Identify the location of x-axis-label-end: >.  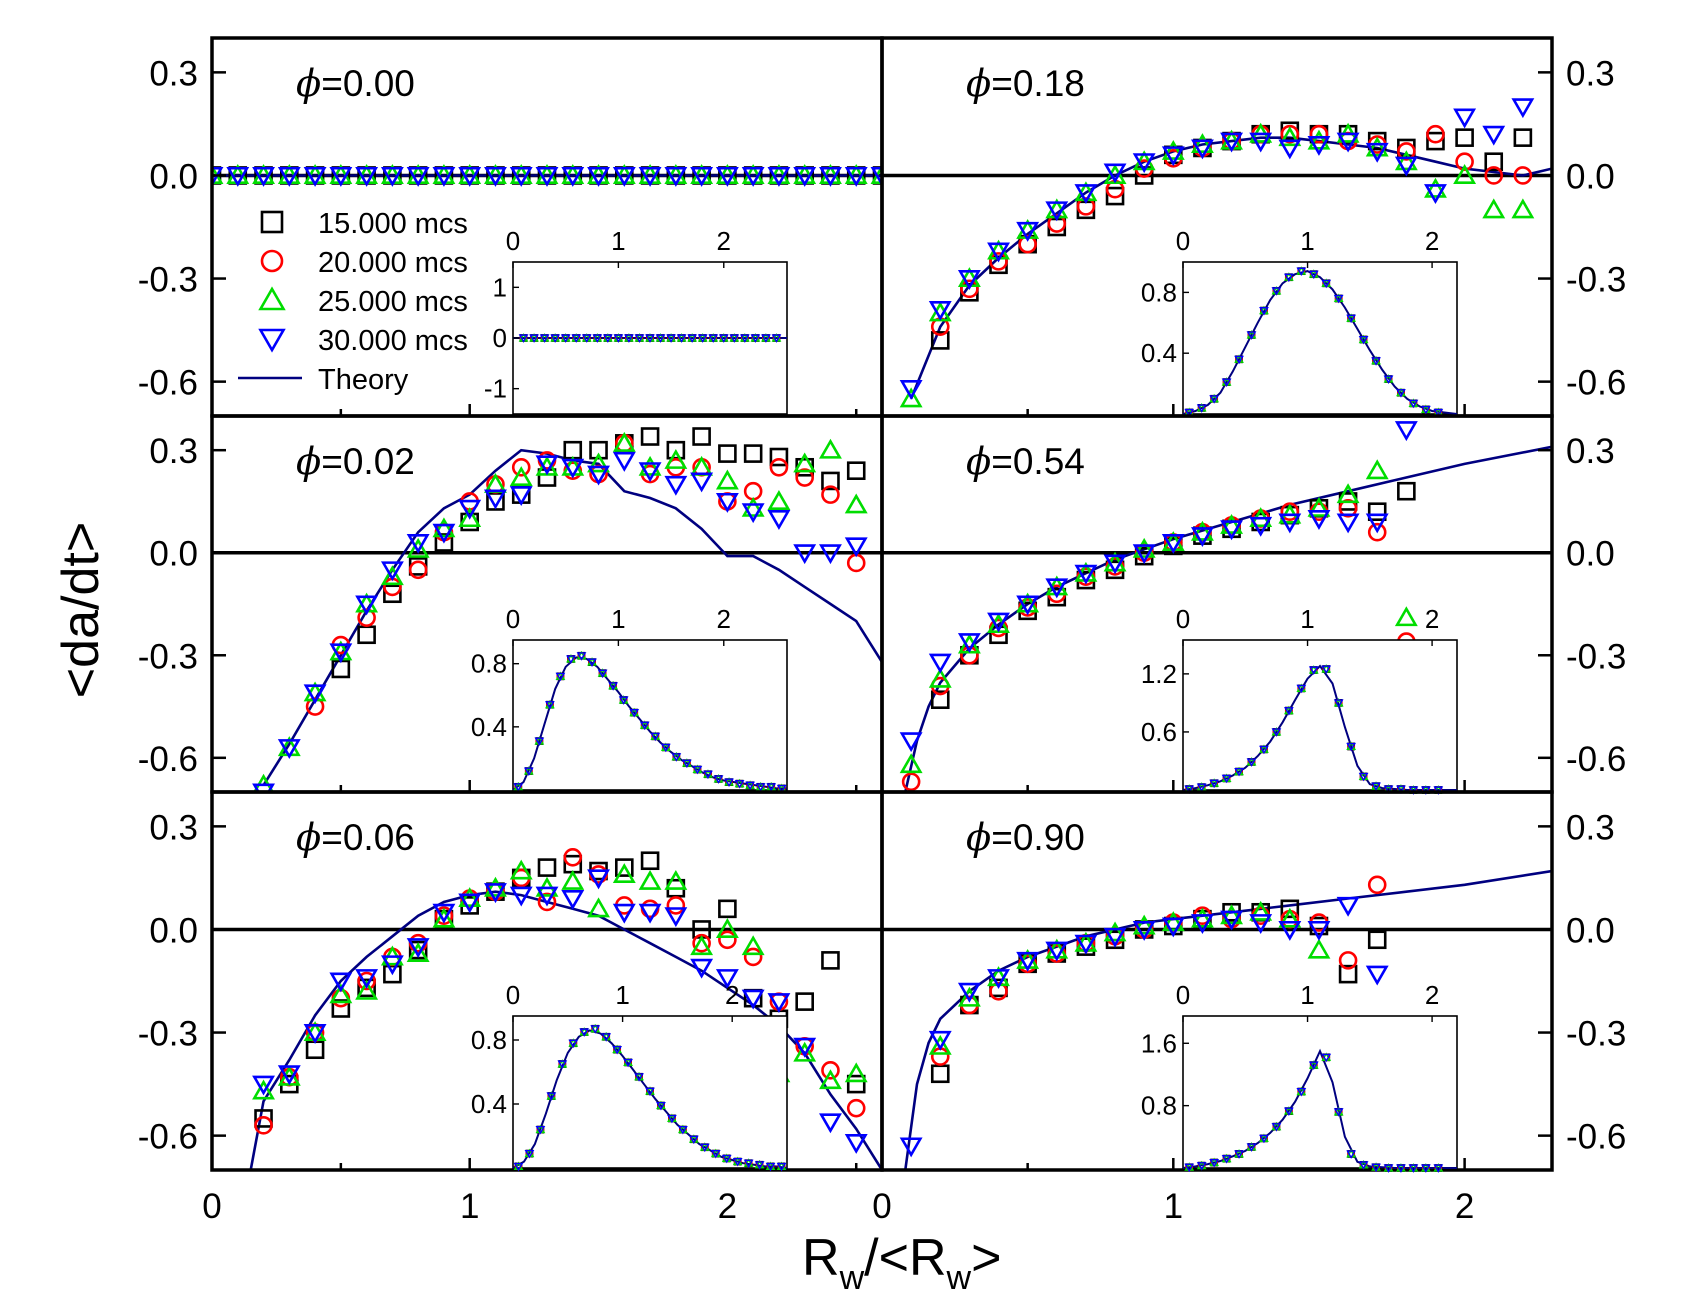
(986, 1258).